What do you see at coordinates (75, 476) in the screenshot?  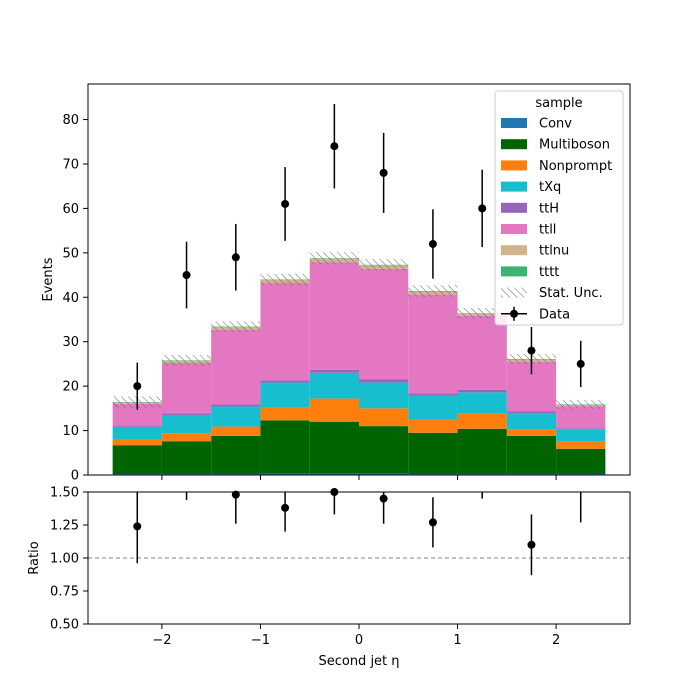 I see `main-y-tick-label-0: 0` at bounding box center [75, 476].